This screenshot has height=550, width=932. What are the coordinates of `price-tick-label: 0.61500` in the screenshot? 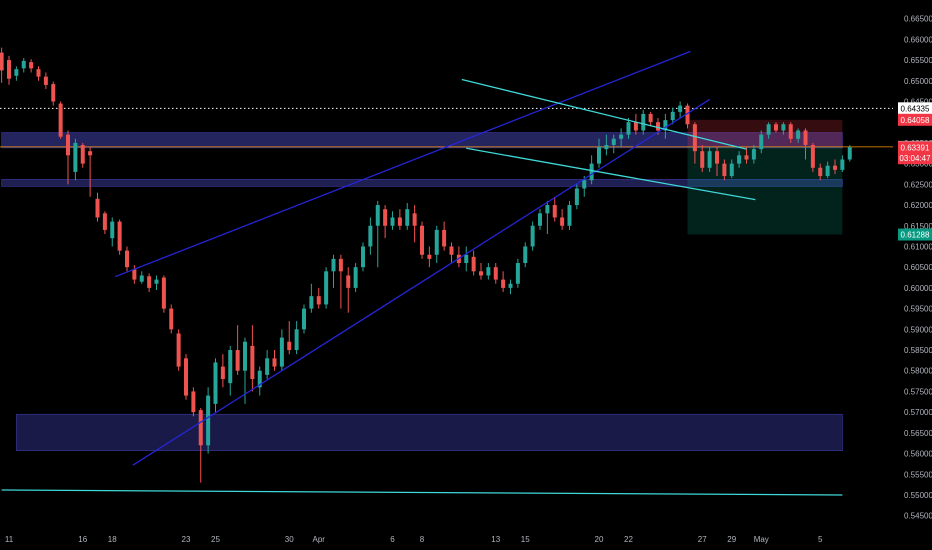 It's located at (918, 226).